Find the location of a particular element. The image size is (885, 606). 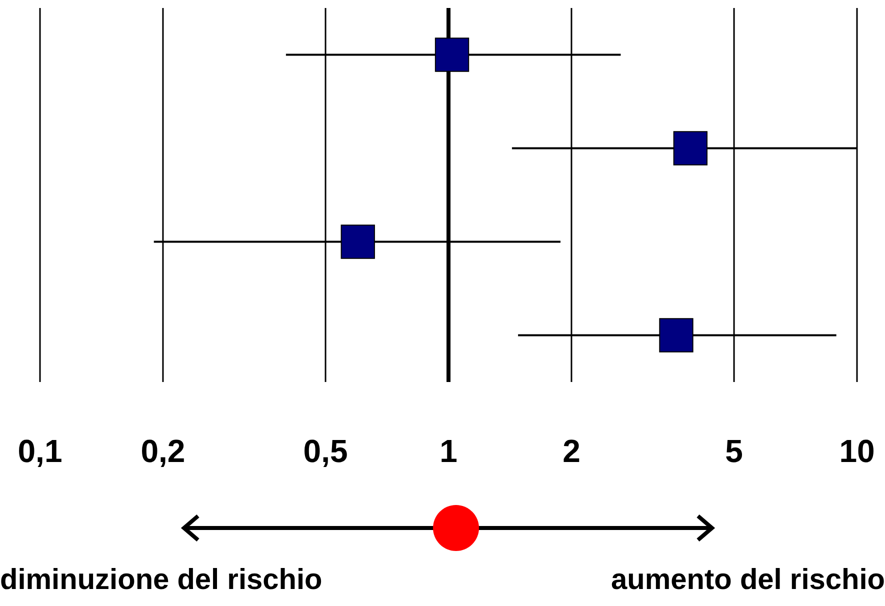

x-tick-label: 0,2 is located at coordinates (163, 451).